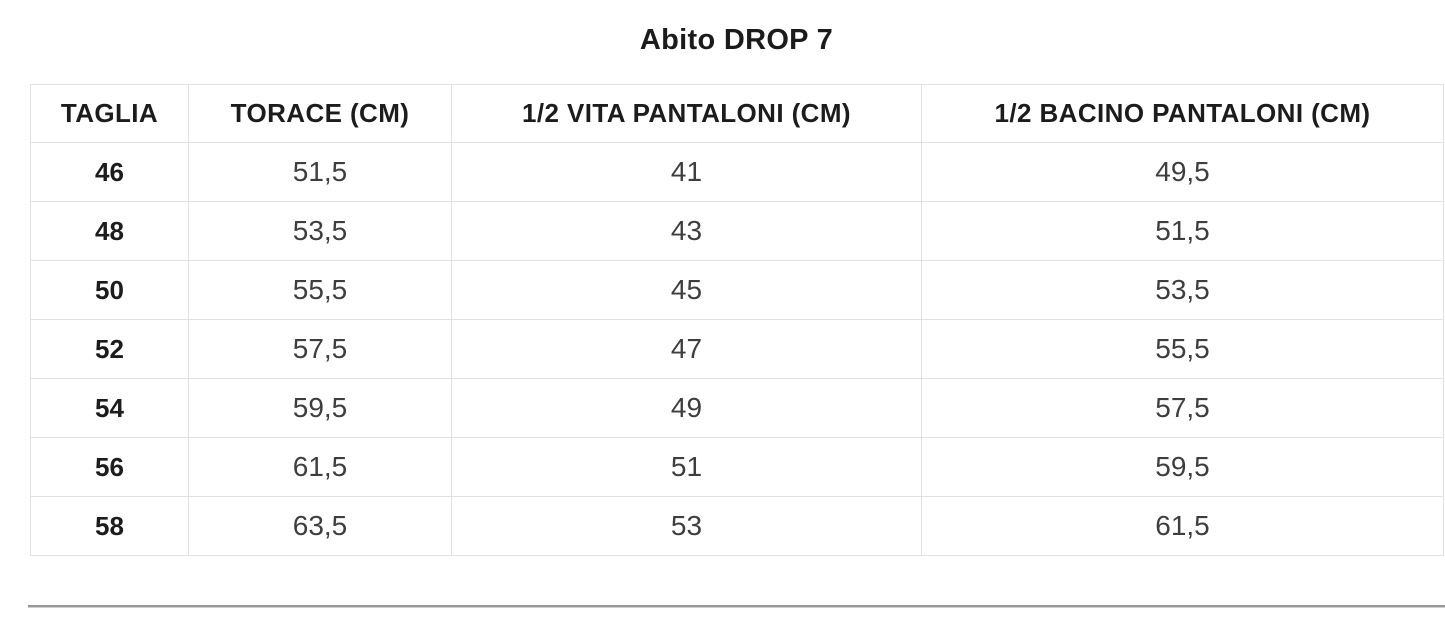 The width and height of the screenshot is (1445, 620). I want to click on table-cell: 49,5, so click(1182, 172).